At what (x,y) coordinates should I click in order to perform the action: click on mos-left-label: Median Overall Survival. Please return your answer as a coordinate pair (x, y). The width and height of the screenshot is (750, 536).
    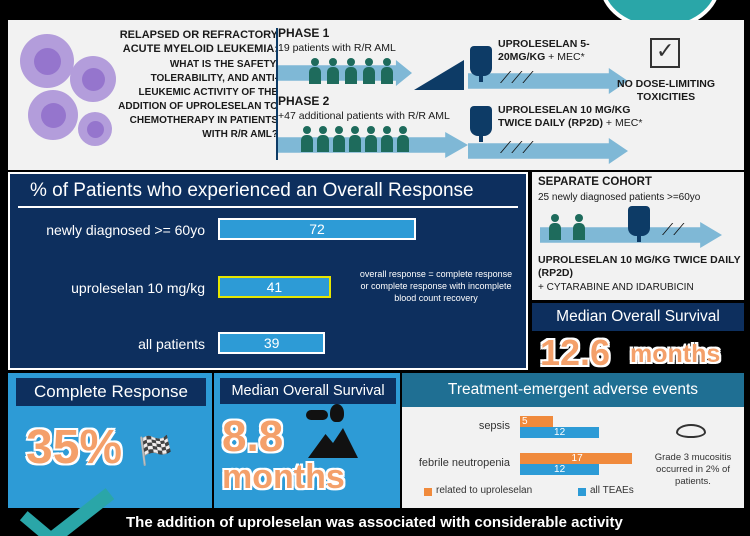
    Looking at the image, I should click on (308, 391).